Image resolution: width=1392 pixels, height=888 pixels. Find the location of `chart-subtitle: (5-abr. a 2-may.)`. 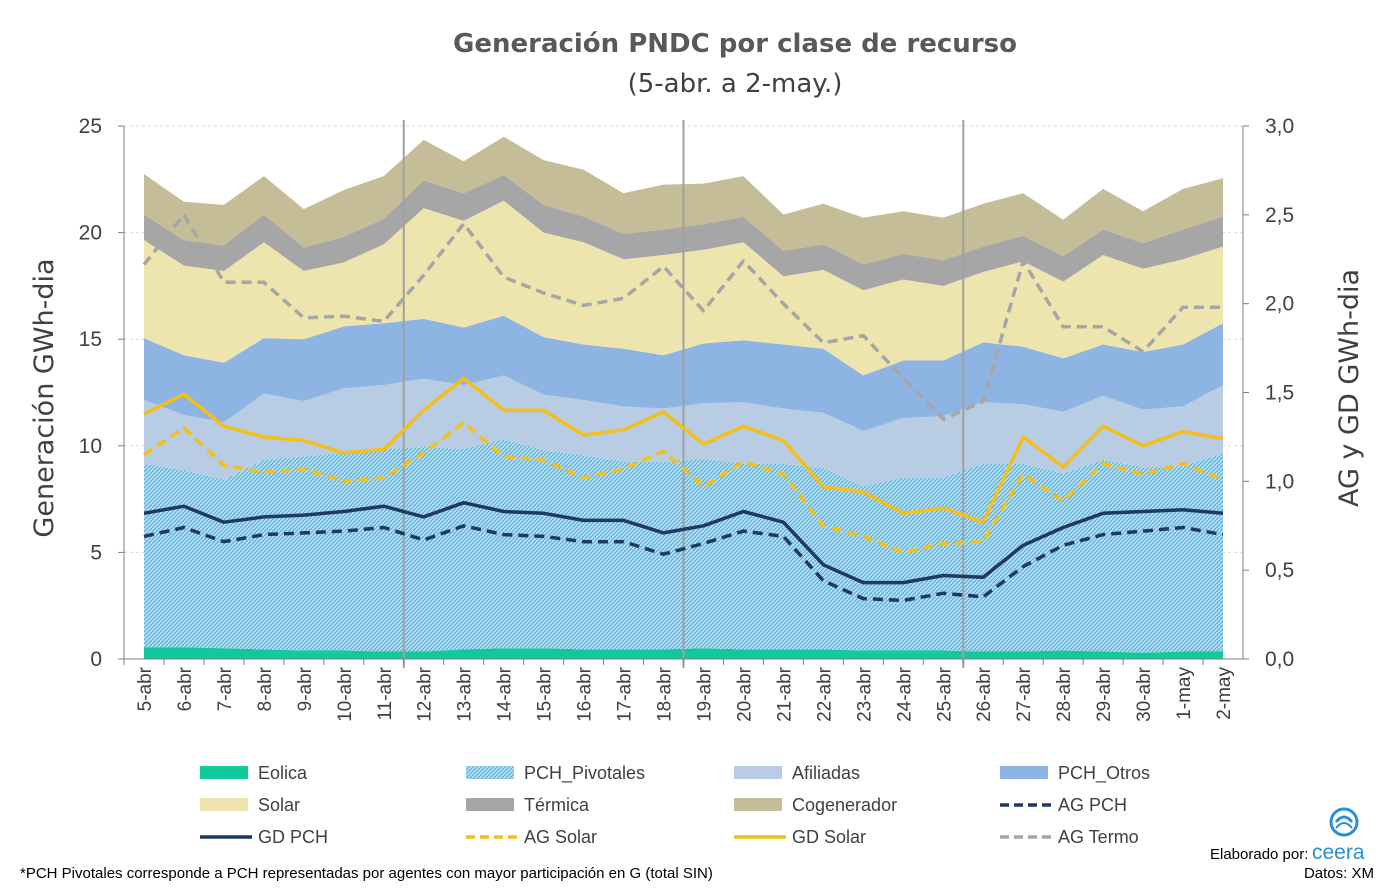

chart-subtitle: (5-abr. a 2-may.) is located at coordinates (735, 84).